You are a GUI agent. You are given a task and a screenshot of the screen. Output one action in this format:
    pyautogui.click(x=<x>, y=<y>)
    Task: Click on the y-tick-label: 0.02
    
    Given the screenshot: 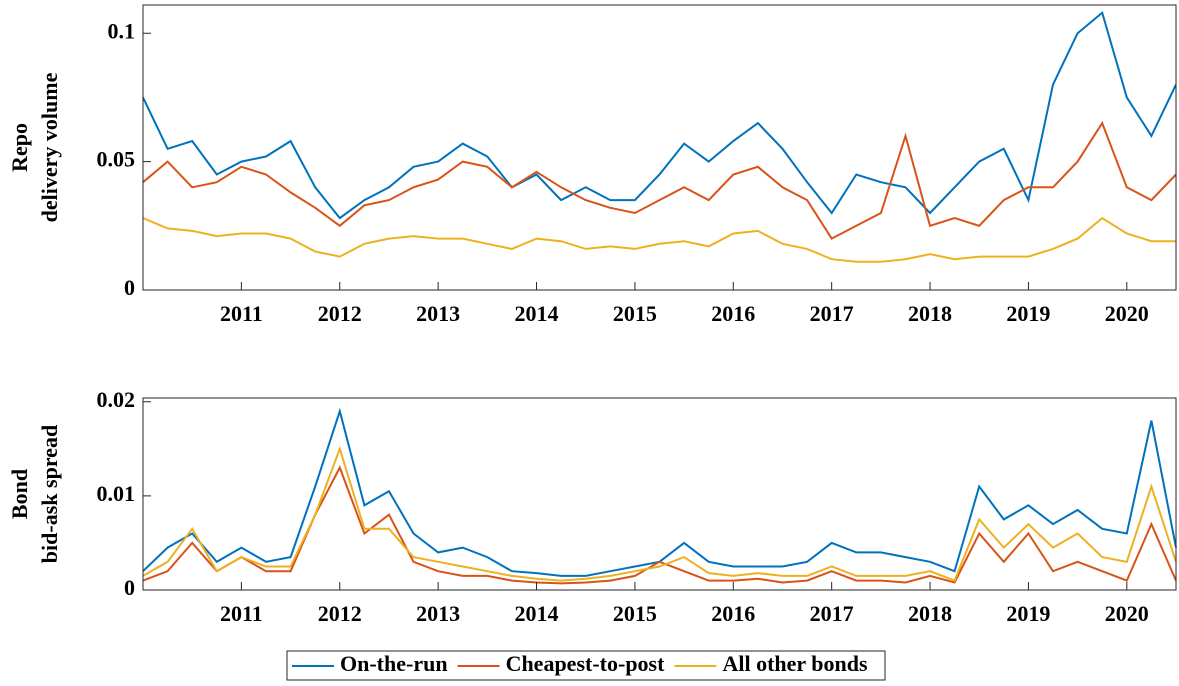 What is the action you would take?
    pyautogui.click(x=116, y=399)
    